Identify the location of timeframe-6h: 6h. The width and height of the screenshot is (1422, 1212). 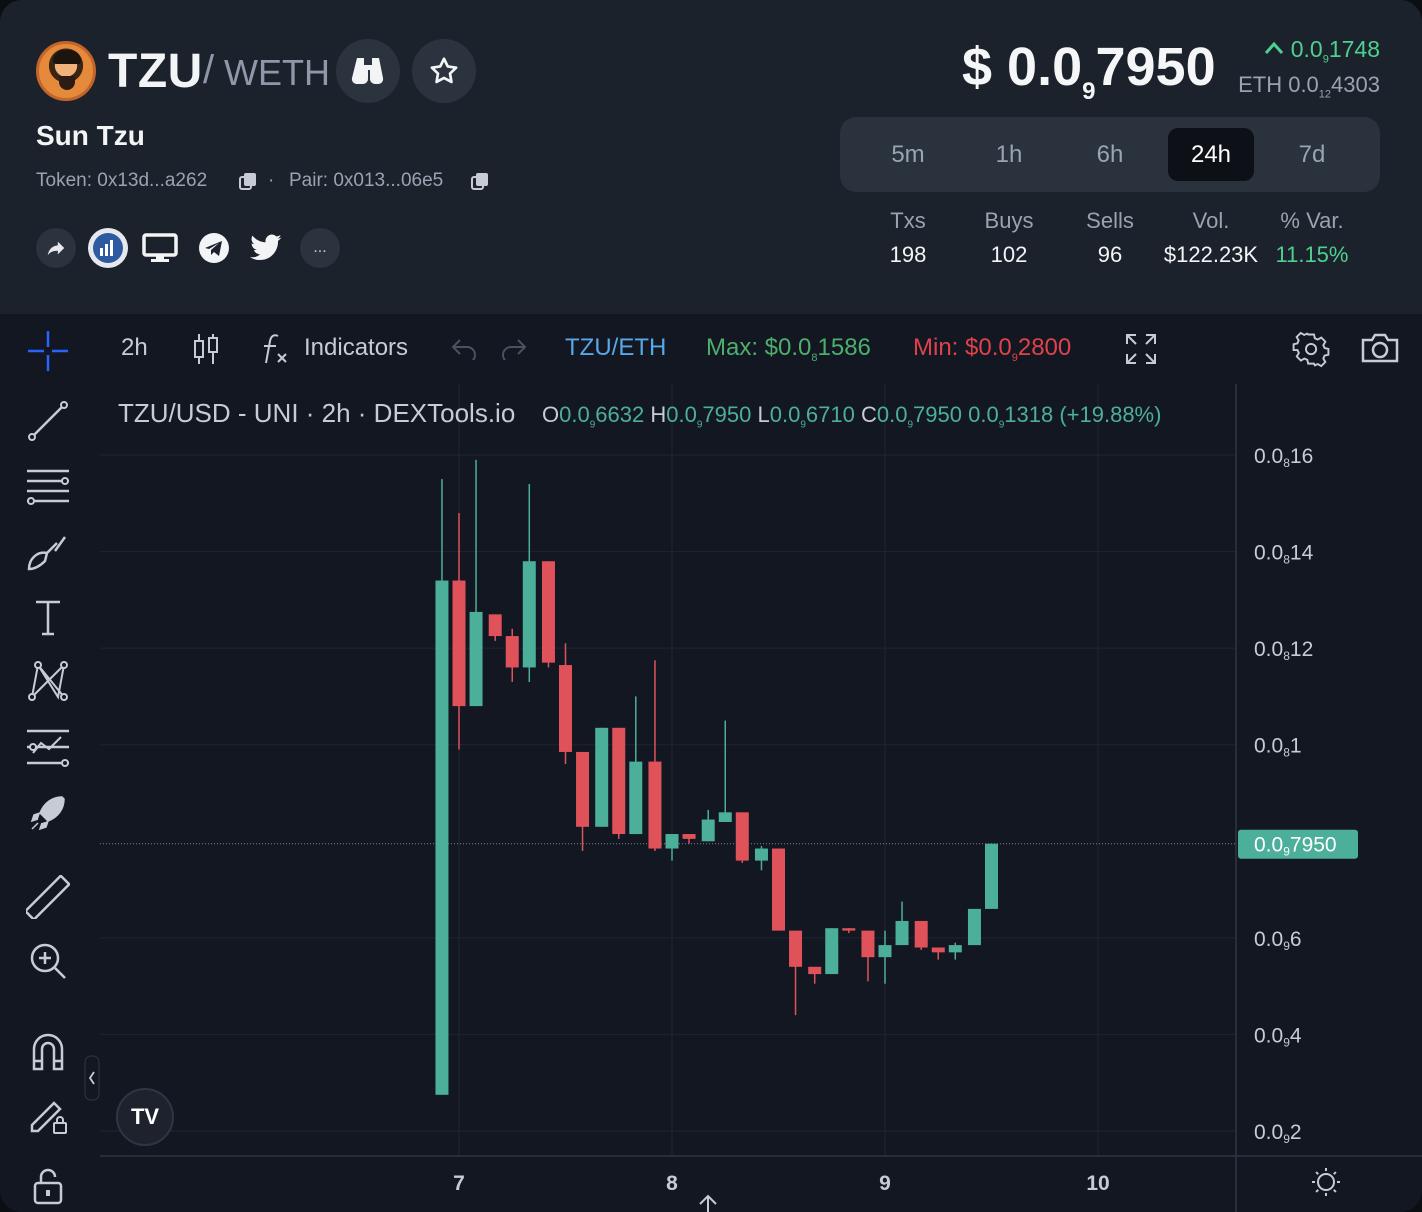
(1110, 154).